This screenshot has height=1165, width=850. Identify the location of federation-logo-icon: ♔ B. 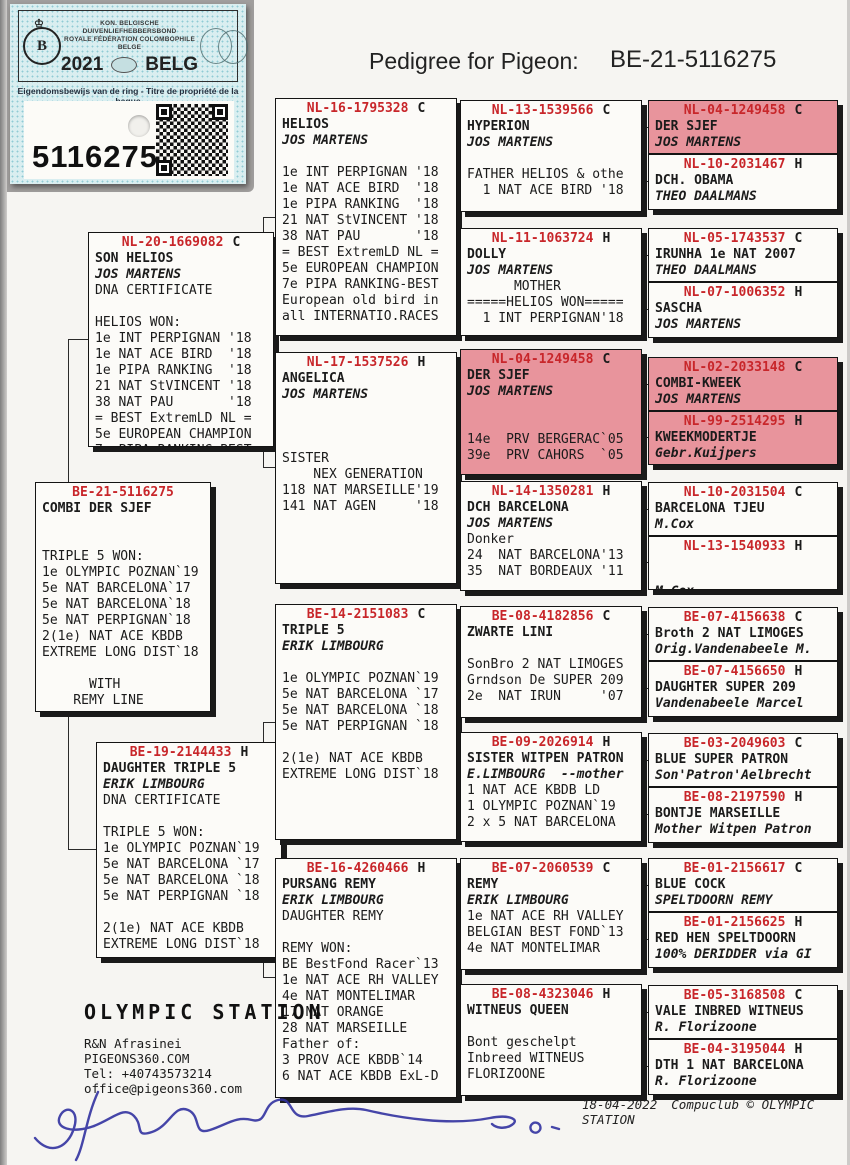
(42, 41).